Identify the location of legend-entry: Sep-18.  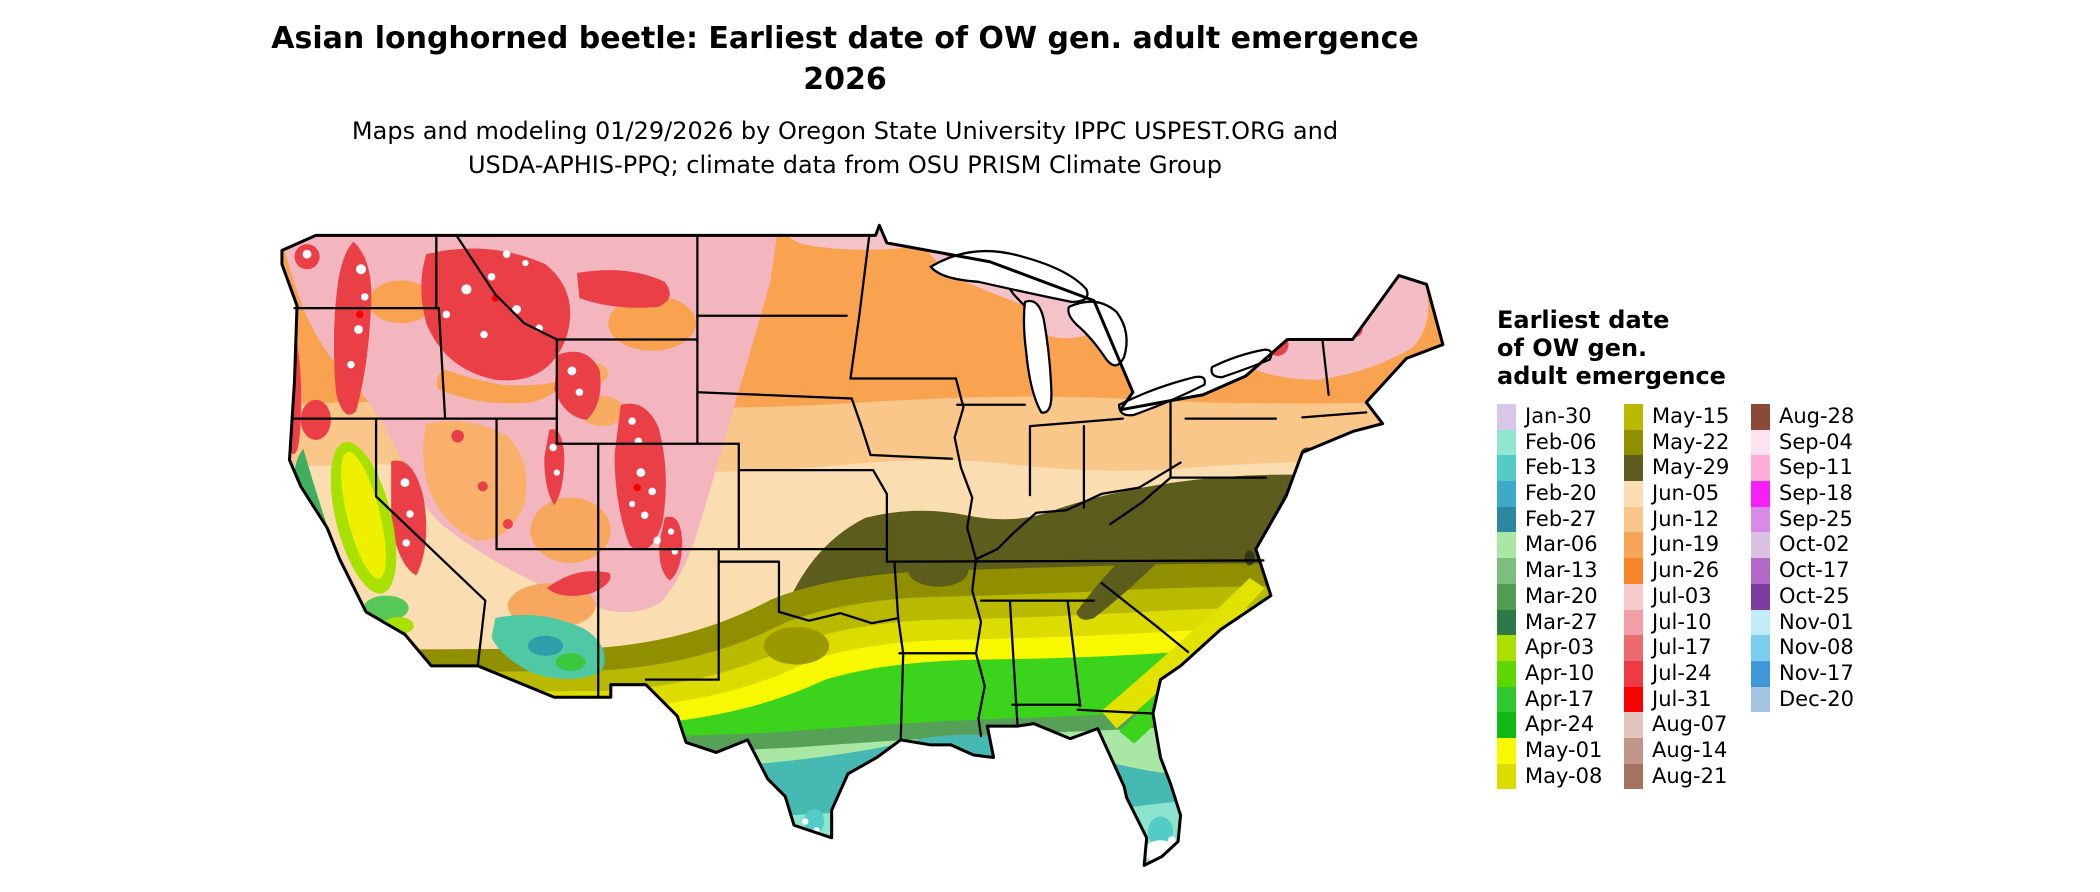
(1814, 494).